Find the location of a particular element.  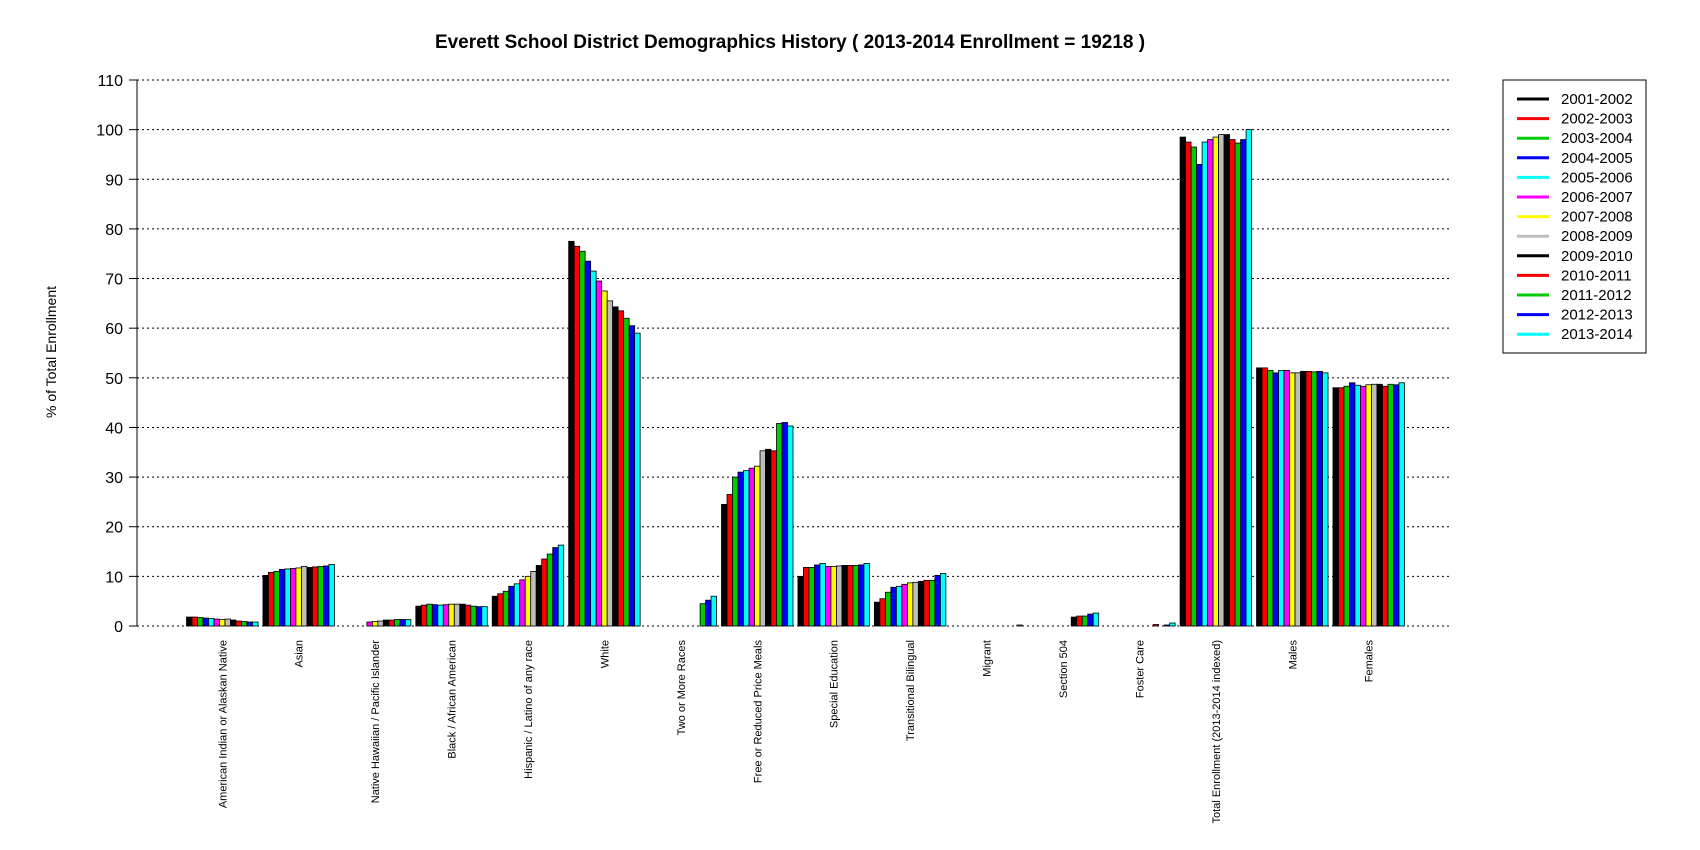

y-tick-label: 30 is located at coordinates (114, 478).